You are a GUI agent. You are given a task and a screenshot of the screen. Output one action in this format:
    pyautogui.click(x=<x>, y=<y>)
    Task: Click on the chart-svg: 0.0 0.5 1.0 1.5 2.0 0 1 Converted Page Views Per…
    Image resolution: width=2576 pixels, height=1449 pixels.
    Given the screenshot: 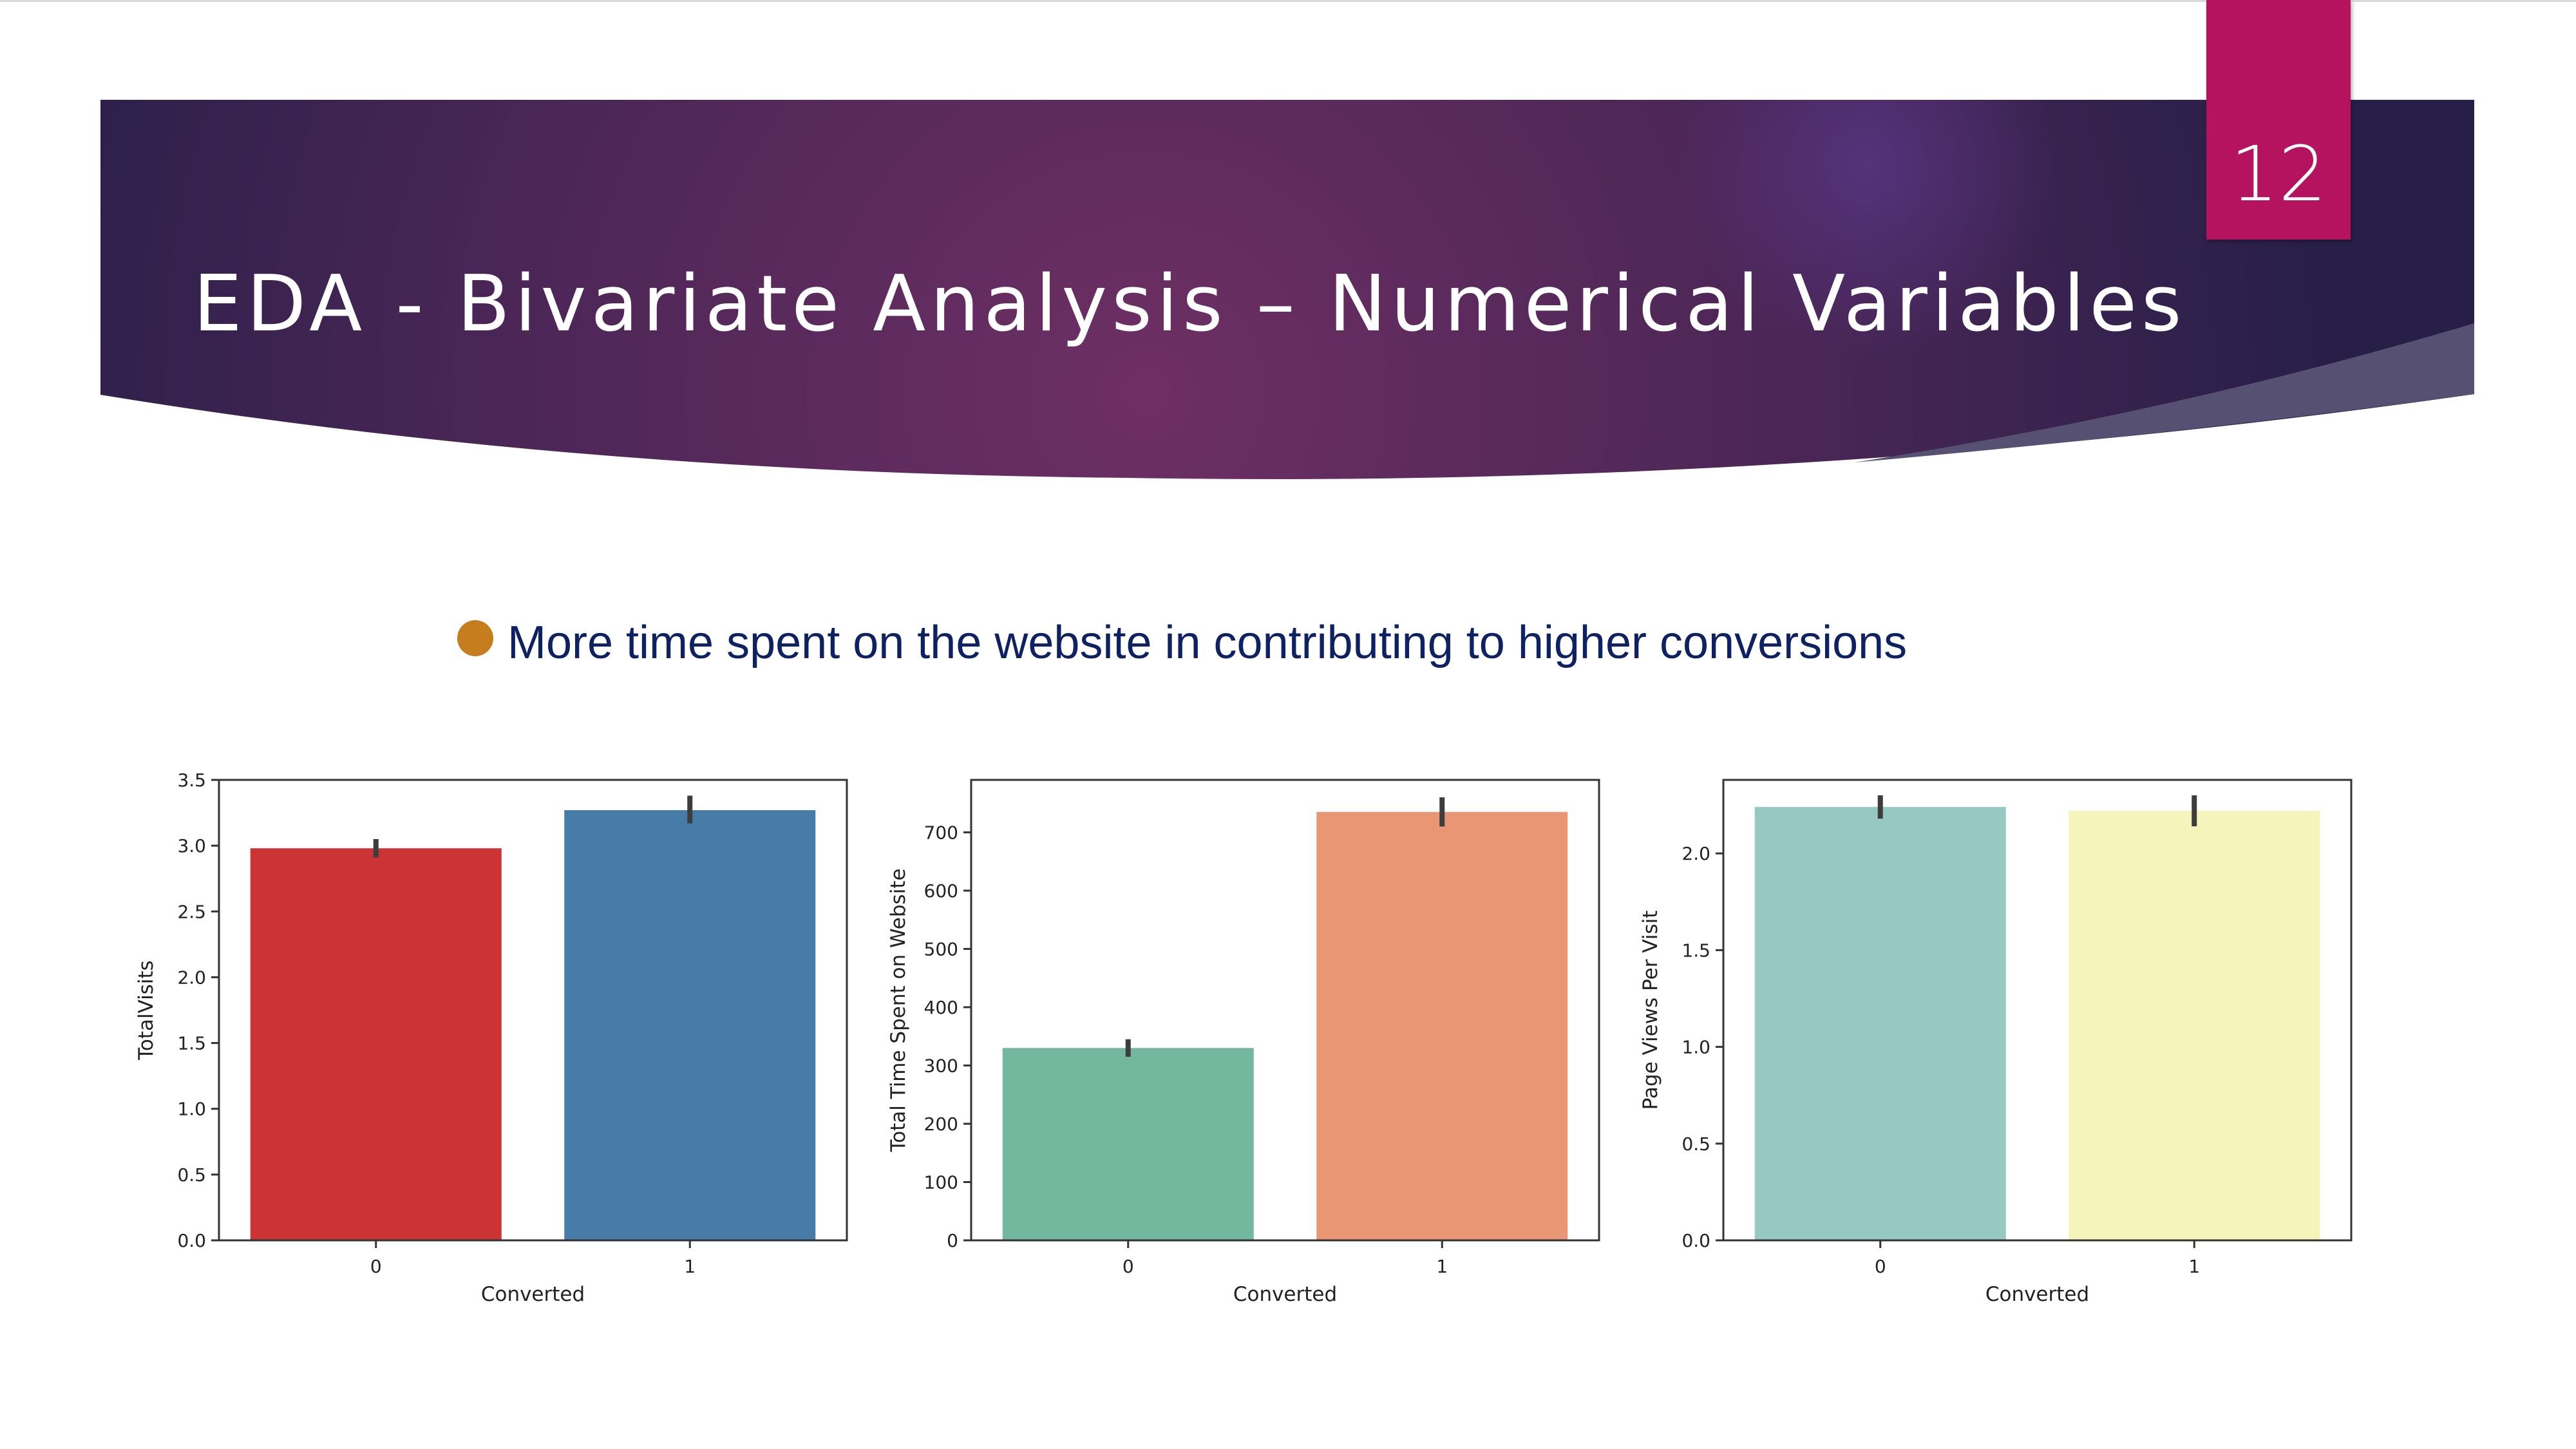 What is the action you would take?
    pyautogui.click(x=1996, y=1042)
    